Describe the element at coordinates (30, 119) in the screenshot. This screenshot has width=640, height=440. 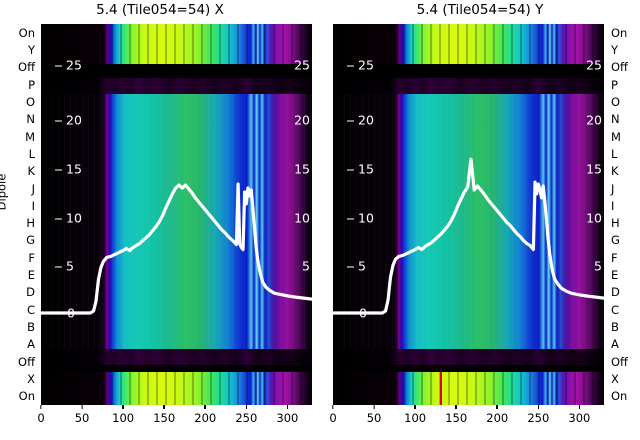
I see `side-tick-left-n-5: N` at that location.